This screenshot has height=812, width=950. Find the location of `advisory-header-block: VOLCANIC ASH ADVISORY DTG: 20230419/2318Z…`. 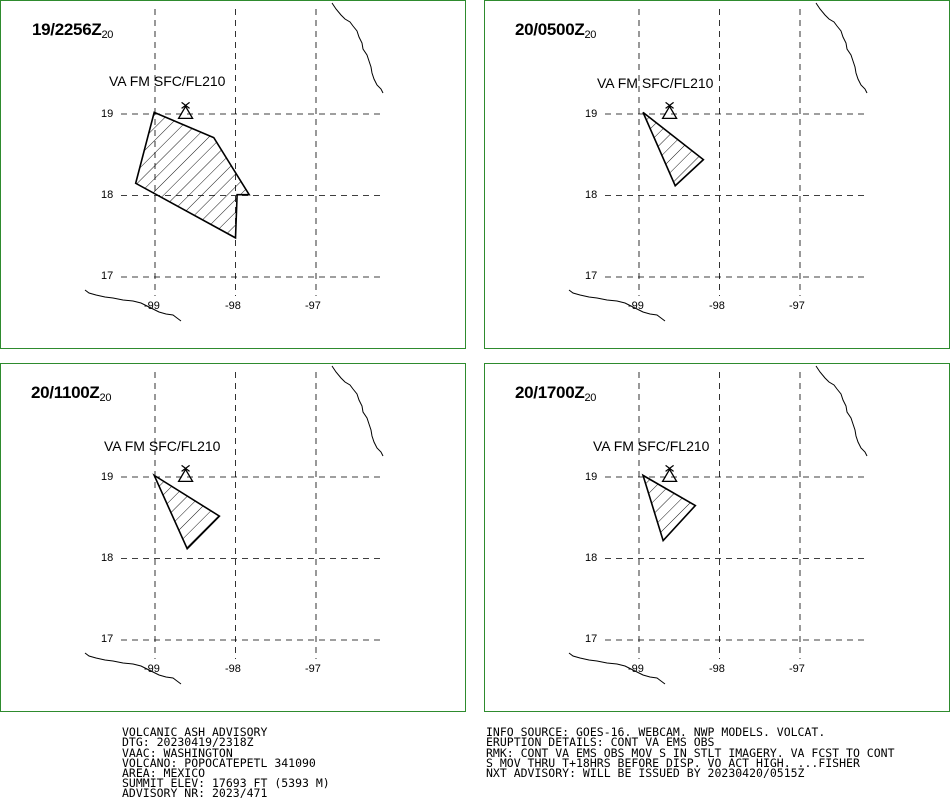

advisory-header-block: VOLCANIC ASH ADVISORY DTG: 20230419/2318Z… is located at coordinates (226, 763).